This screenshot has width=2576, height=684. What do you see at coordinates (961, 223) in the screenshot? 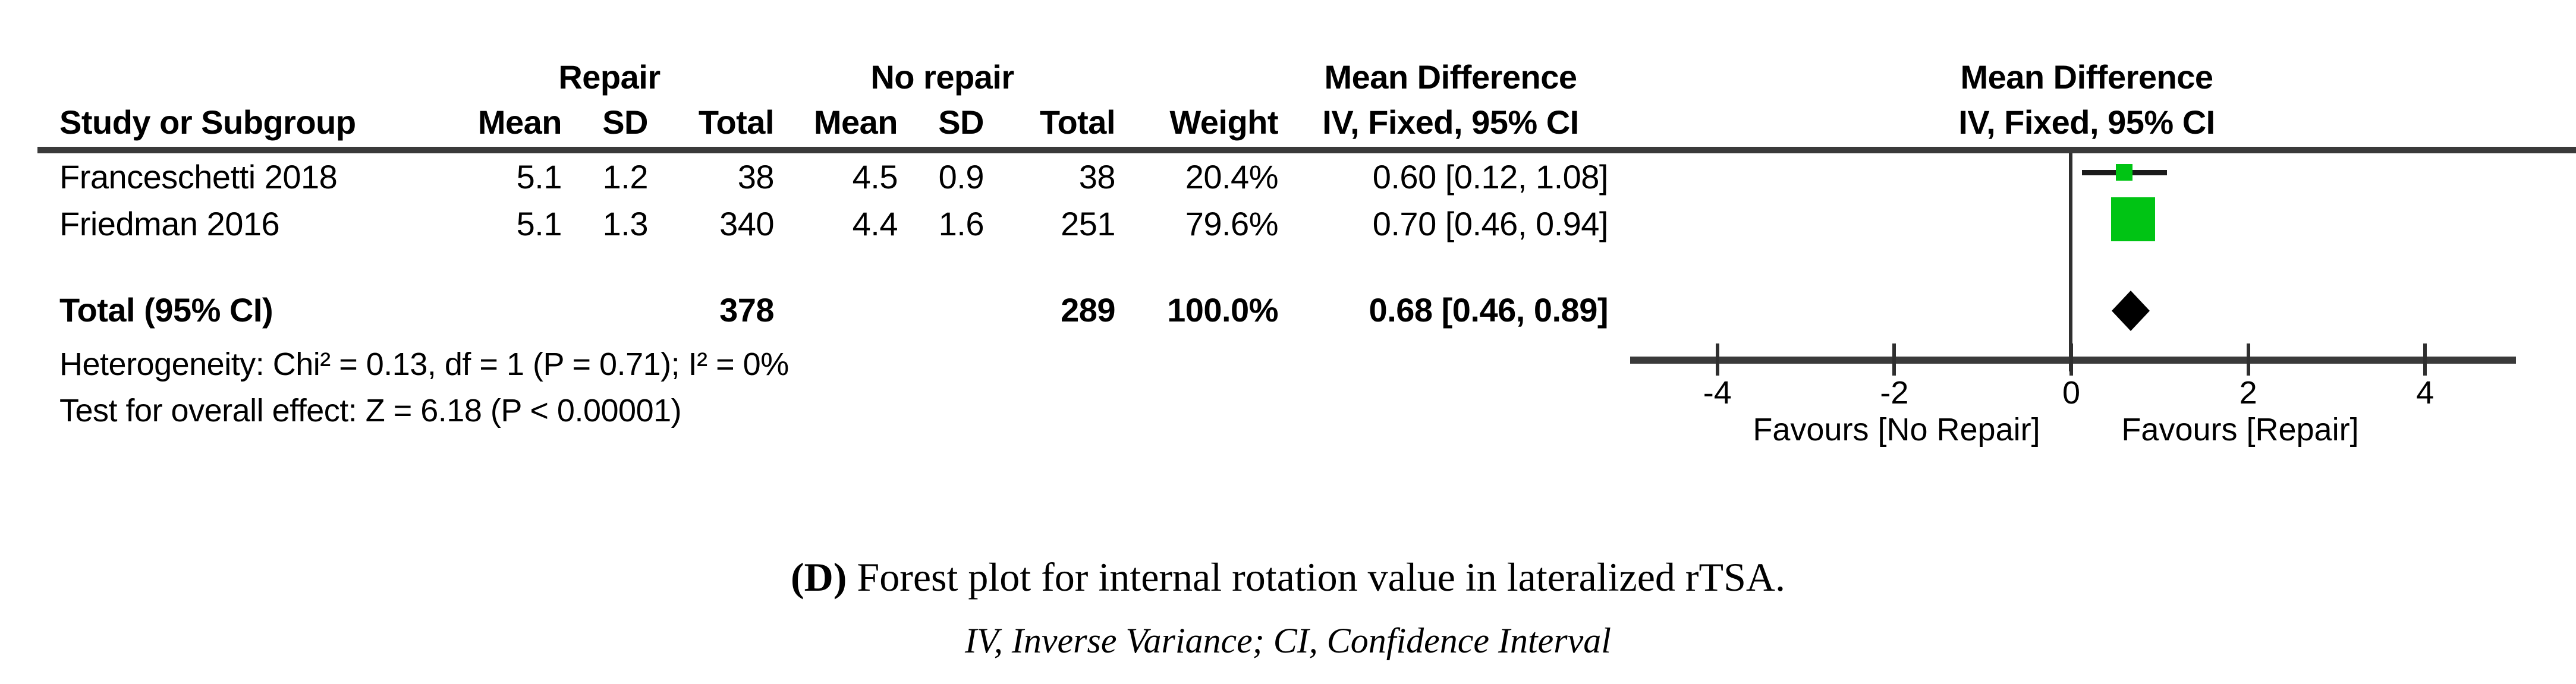
I see `sd-norepair: 1.6` at bounding box center [961, 223].